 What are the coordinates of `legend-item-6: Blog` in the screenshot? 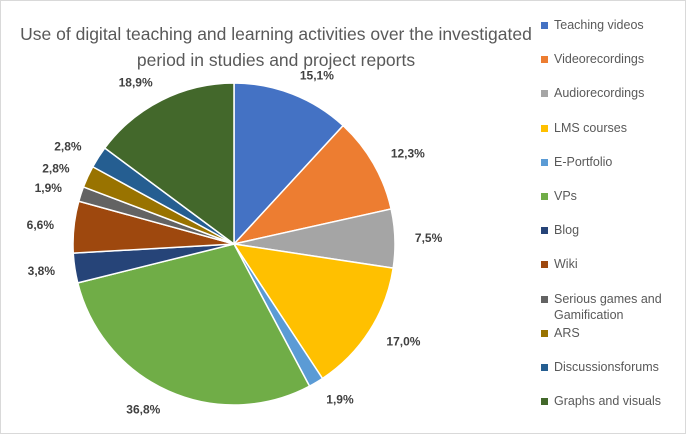 It's located at (560, 230).